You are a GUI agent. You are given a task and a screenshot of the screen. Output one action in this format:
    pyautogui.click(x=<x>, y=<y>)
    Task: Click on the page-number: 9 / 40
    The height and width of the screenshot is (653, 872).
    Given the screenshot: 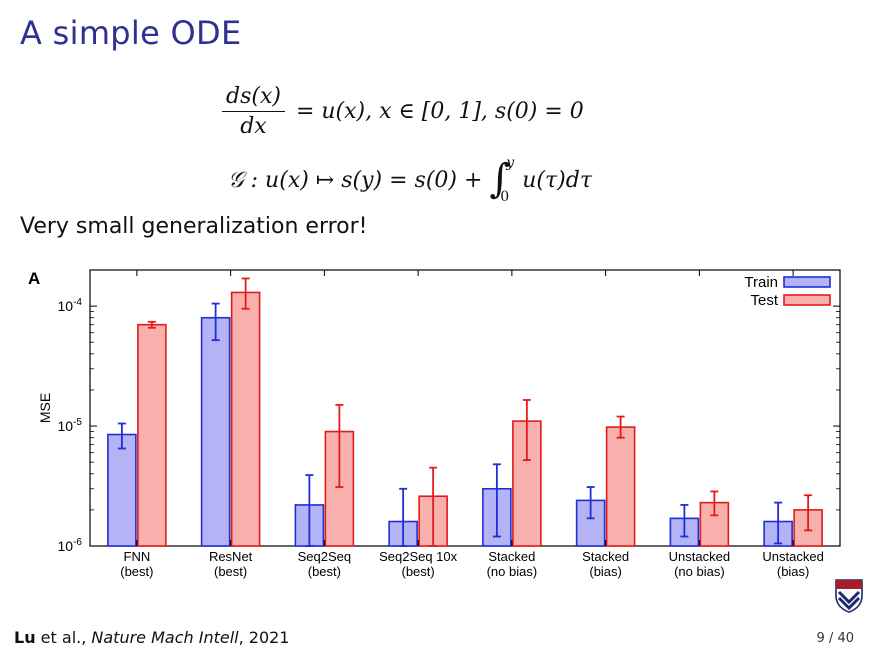 What is the action you would take?
    pyautogui.click(x=835, y=638)
    